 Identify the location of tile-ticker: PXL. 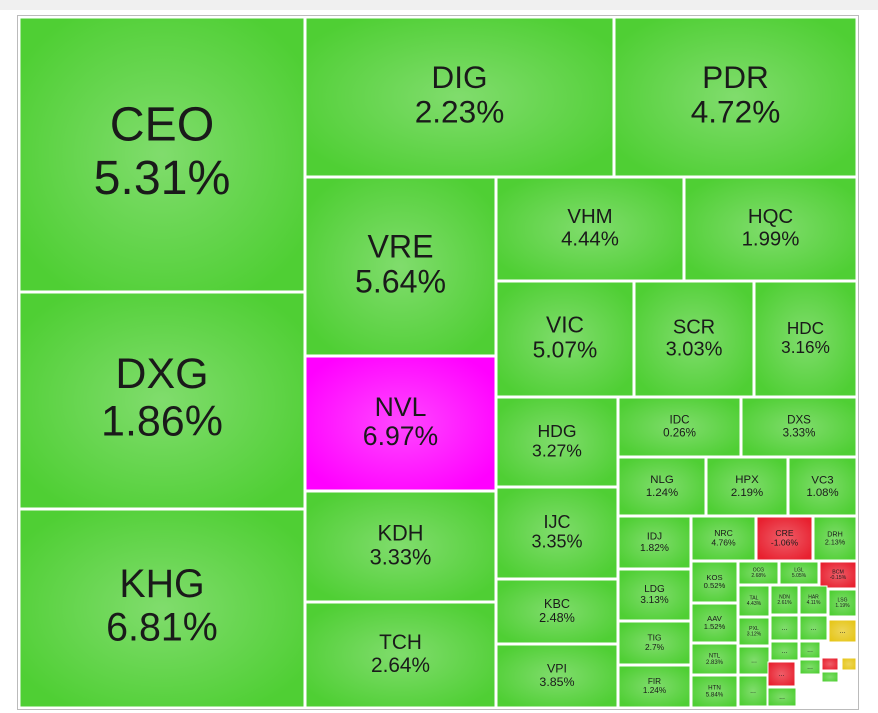
(754, 629).